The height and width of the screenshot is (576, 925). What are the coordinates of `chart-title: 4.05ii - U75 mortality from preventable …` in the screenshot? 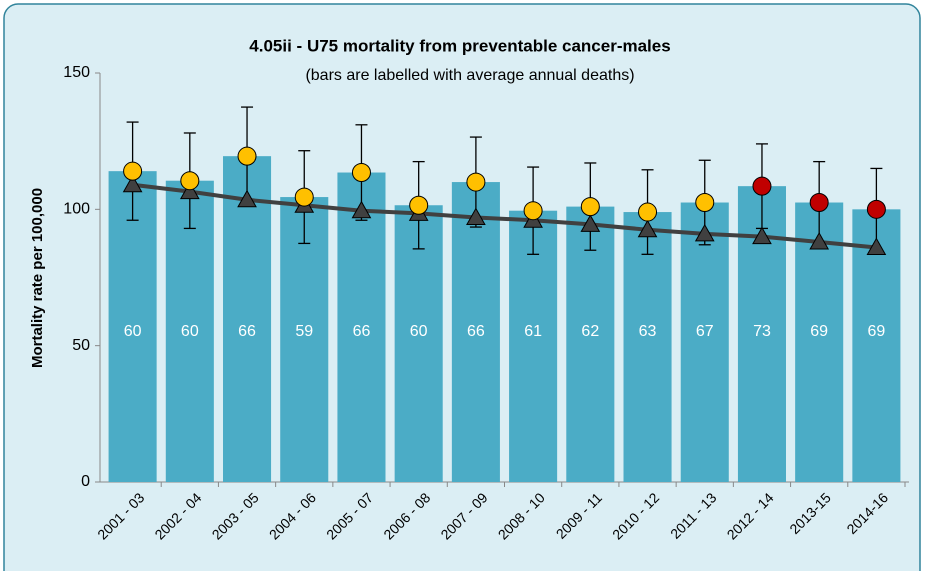 It's located at (459, 45).